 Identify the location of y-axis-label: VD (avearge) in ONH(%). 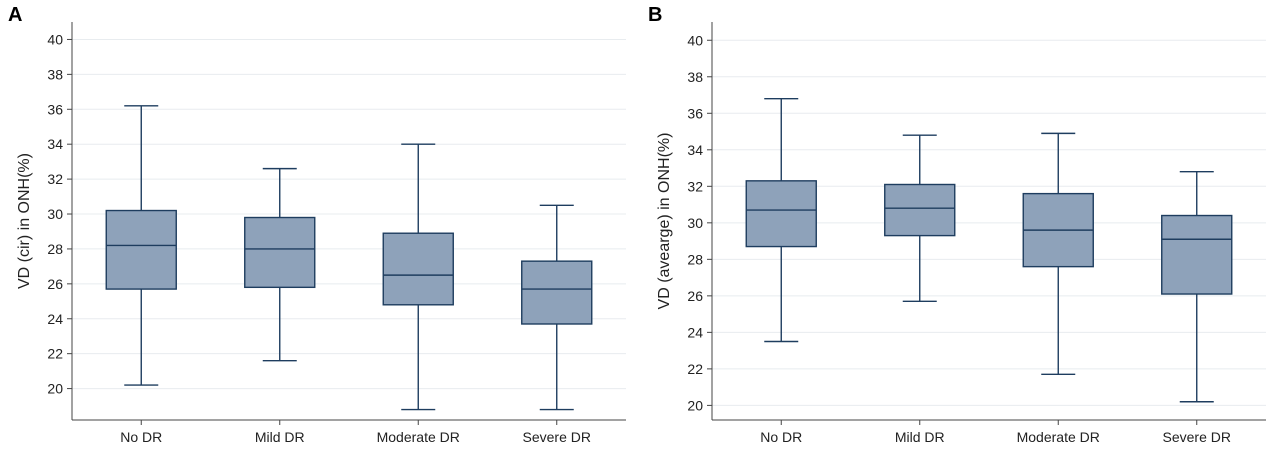
(664, 221).